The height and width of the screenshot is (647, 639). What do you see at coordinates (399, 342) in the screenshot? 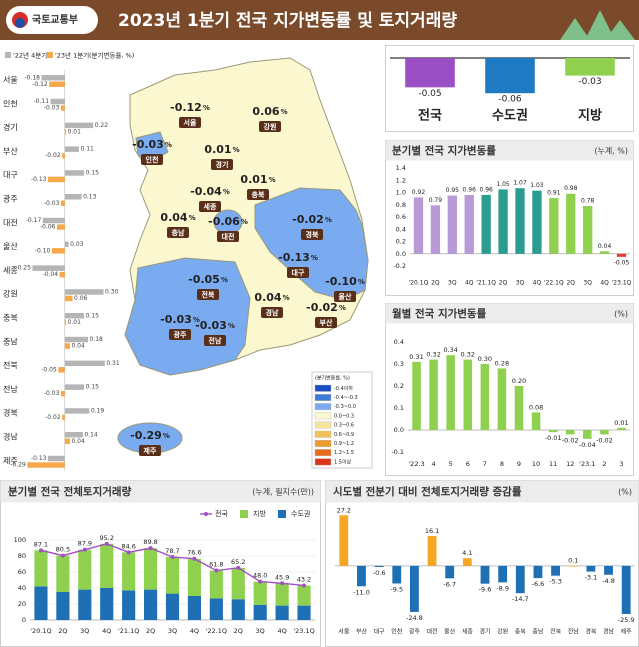
I see `y-tick-label: 0.4` at bounding box center [399, 342].